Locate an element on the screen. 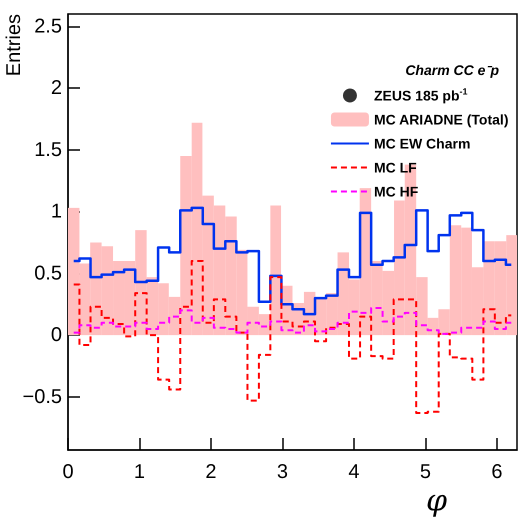 This screenshot has width=518, height=530. x-tick-label: 2 is located at coordinates (211, 472).